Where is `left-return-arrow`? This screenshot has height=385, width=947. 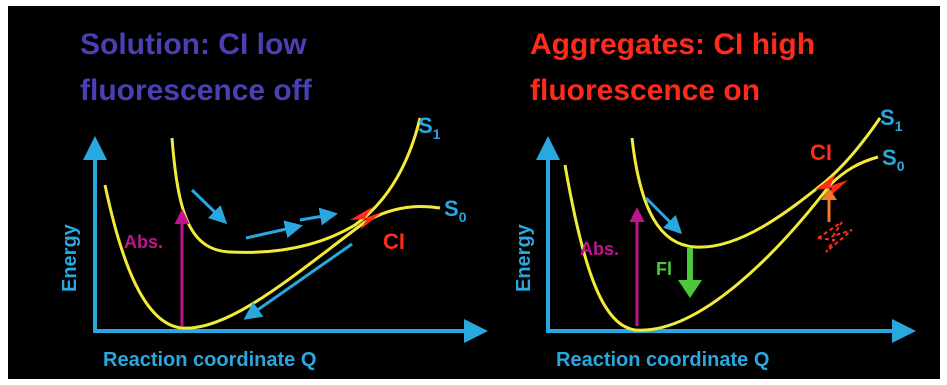 left-return-arrow is located at coordinates (298, 281).